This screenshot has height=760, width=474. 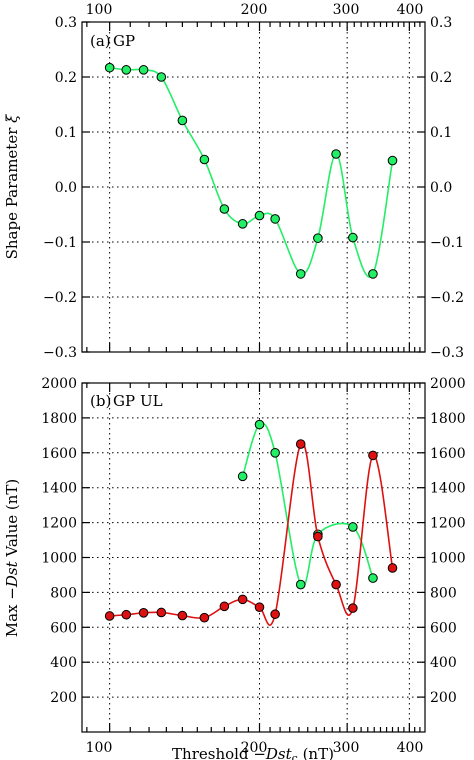 I want to click on top-x-tick-label-200: 200, so click(x=254, y=10).